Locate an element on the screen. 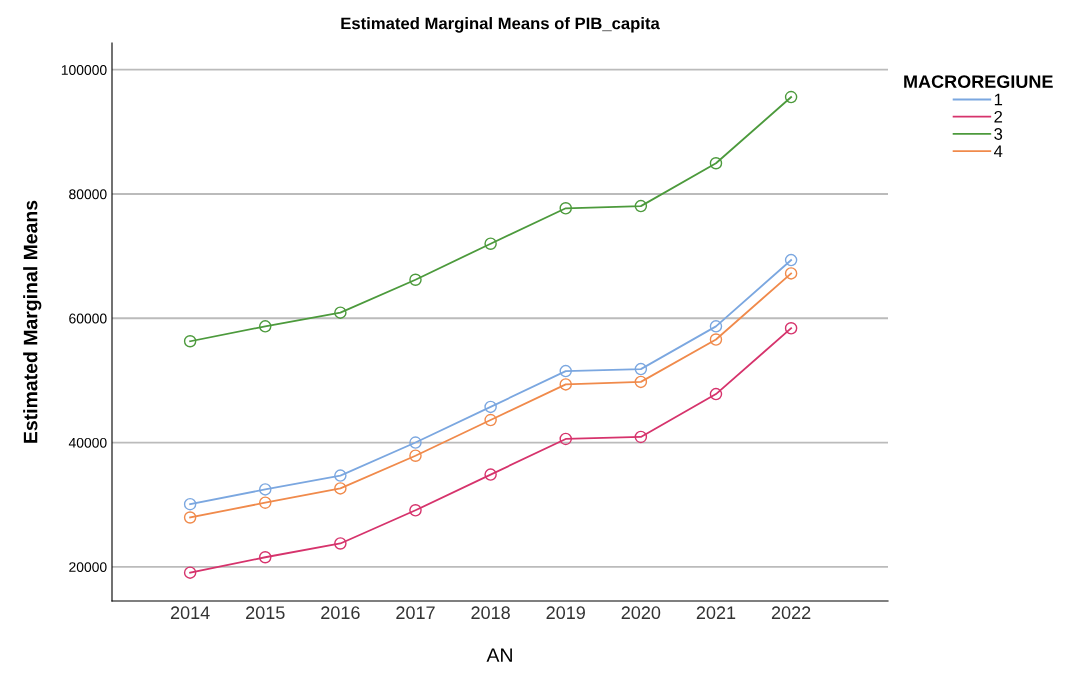  x-tick-label: 2015 is located at coordinates (265, 613).